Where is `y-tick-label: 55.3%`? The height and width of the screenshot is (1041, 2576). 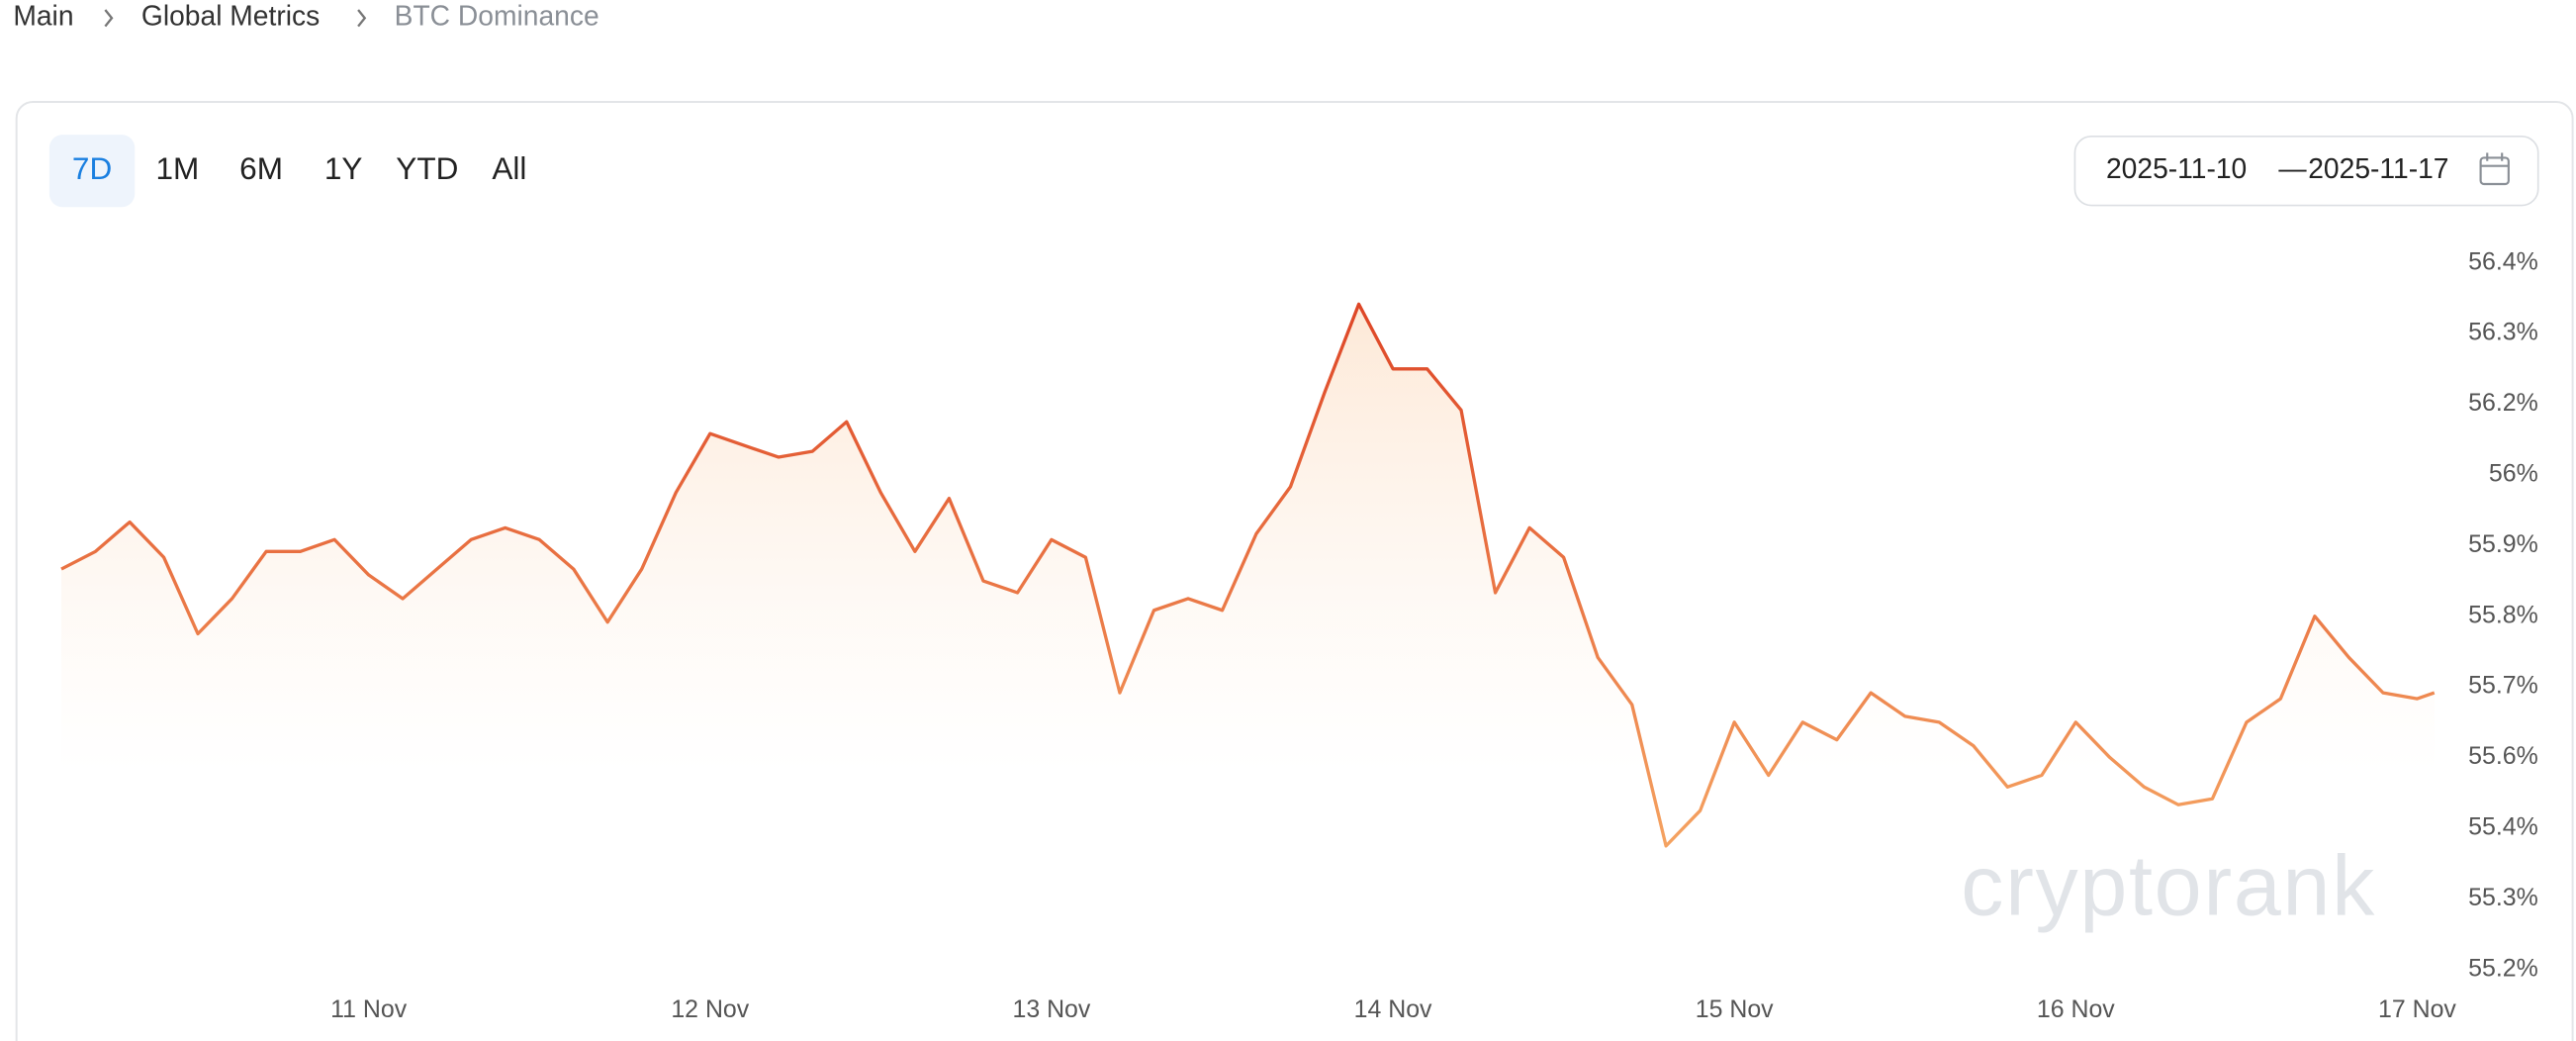
y-tick-label: 55.3% is located at coordinates (2503, 898).